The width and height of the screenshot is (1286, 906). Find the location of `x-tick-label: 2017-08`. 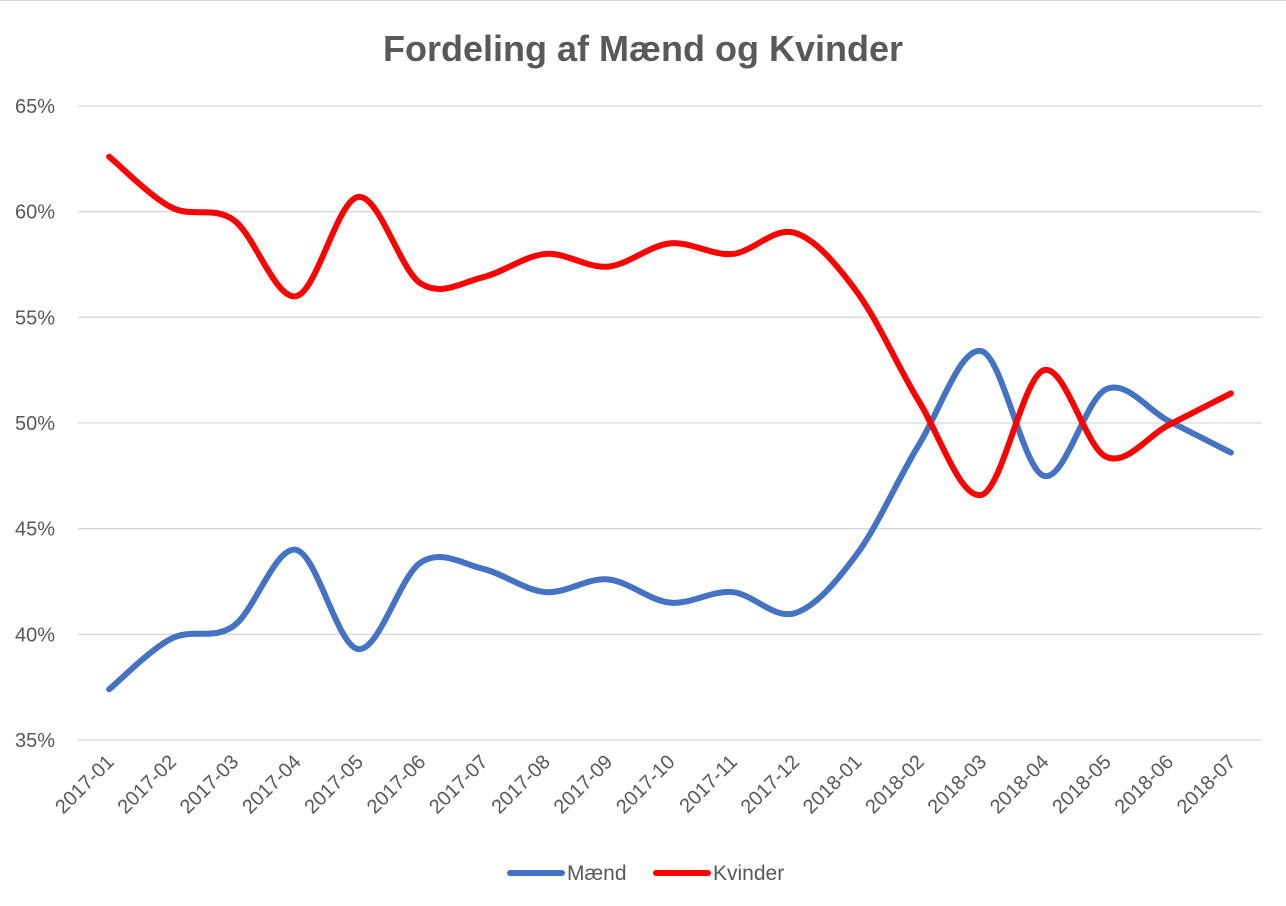

x-tick-label: 2017-08 is located at coordinates (520, 784).